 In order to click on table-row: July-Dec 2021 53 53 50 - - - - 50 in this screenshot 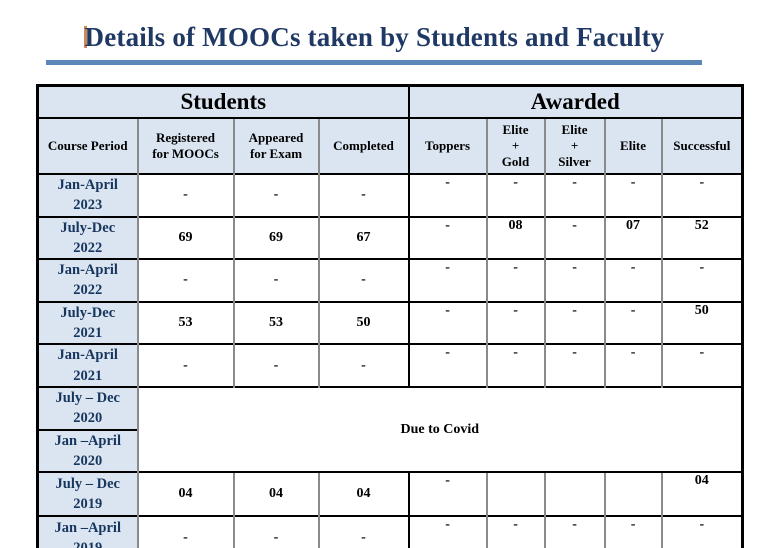, I will do `click(389, 322)`.